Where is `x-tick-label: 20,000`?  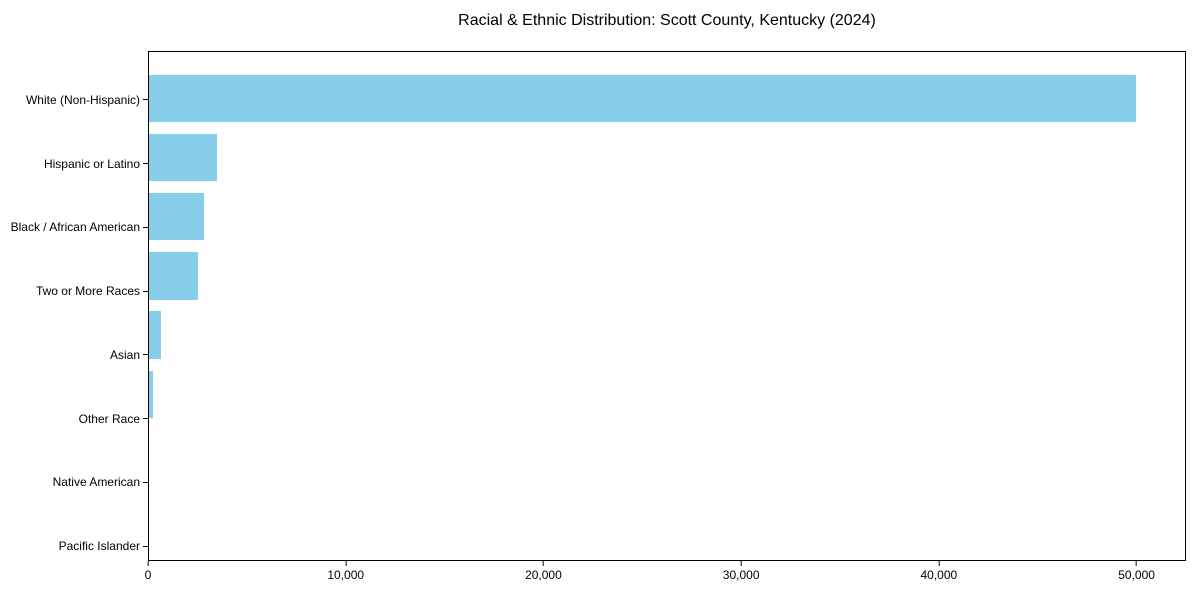
x-tick-label: 20,000 is located at coordinates (543, 575).